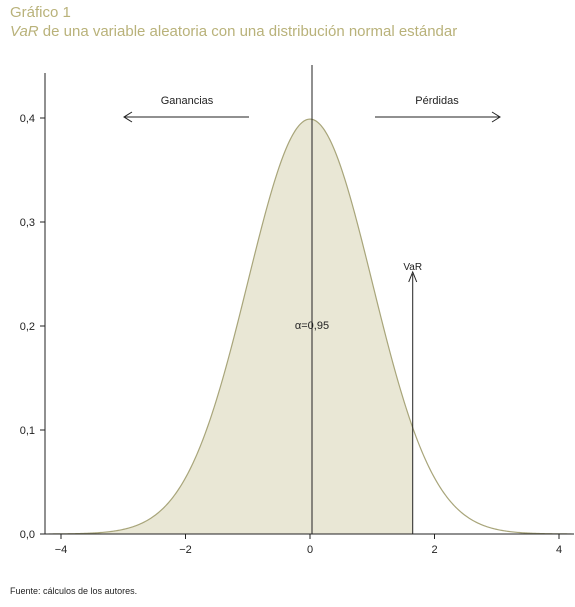 This screenshot has width=575, height=607. What do you see at coordinates (27, 431) in the screenshot?
I see `y-tick-label: 0,1` at bounding box center [27, 431].